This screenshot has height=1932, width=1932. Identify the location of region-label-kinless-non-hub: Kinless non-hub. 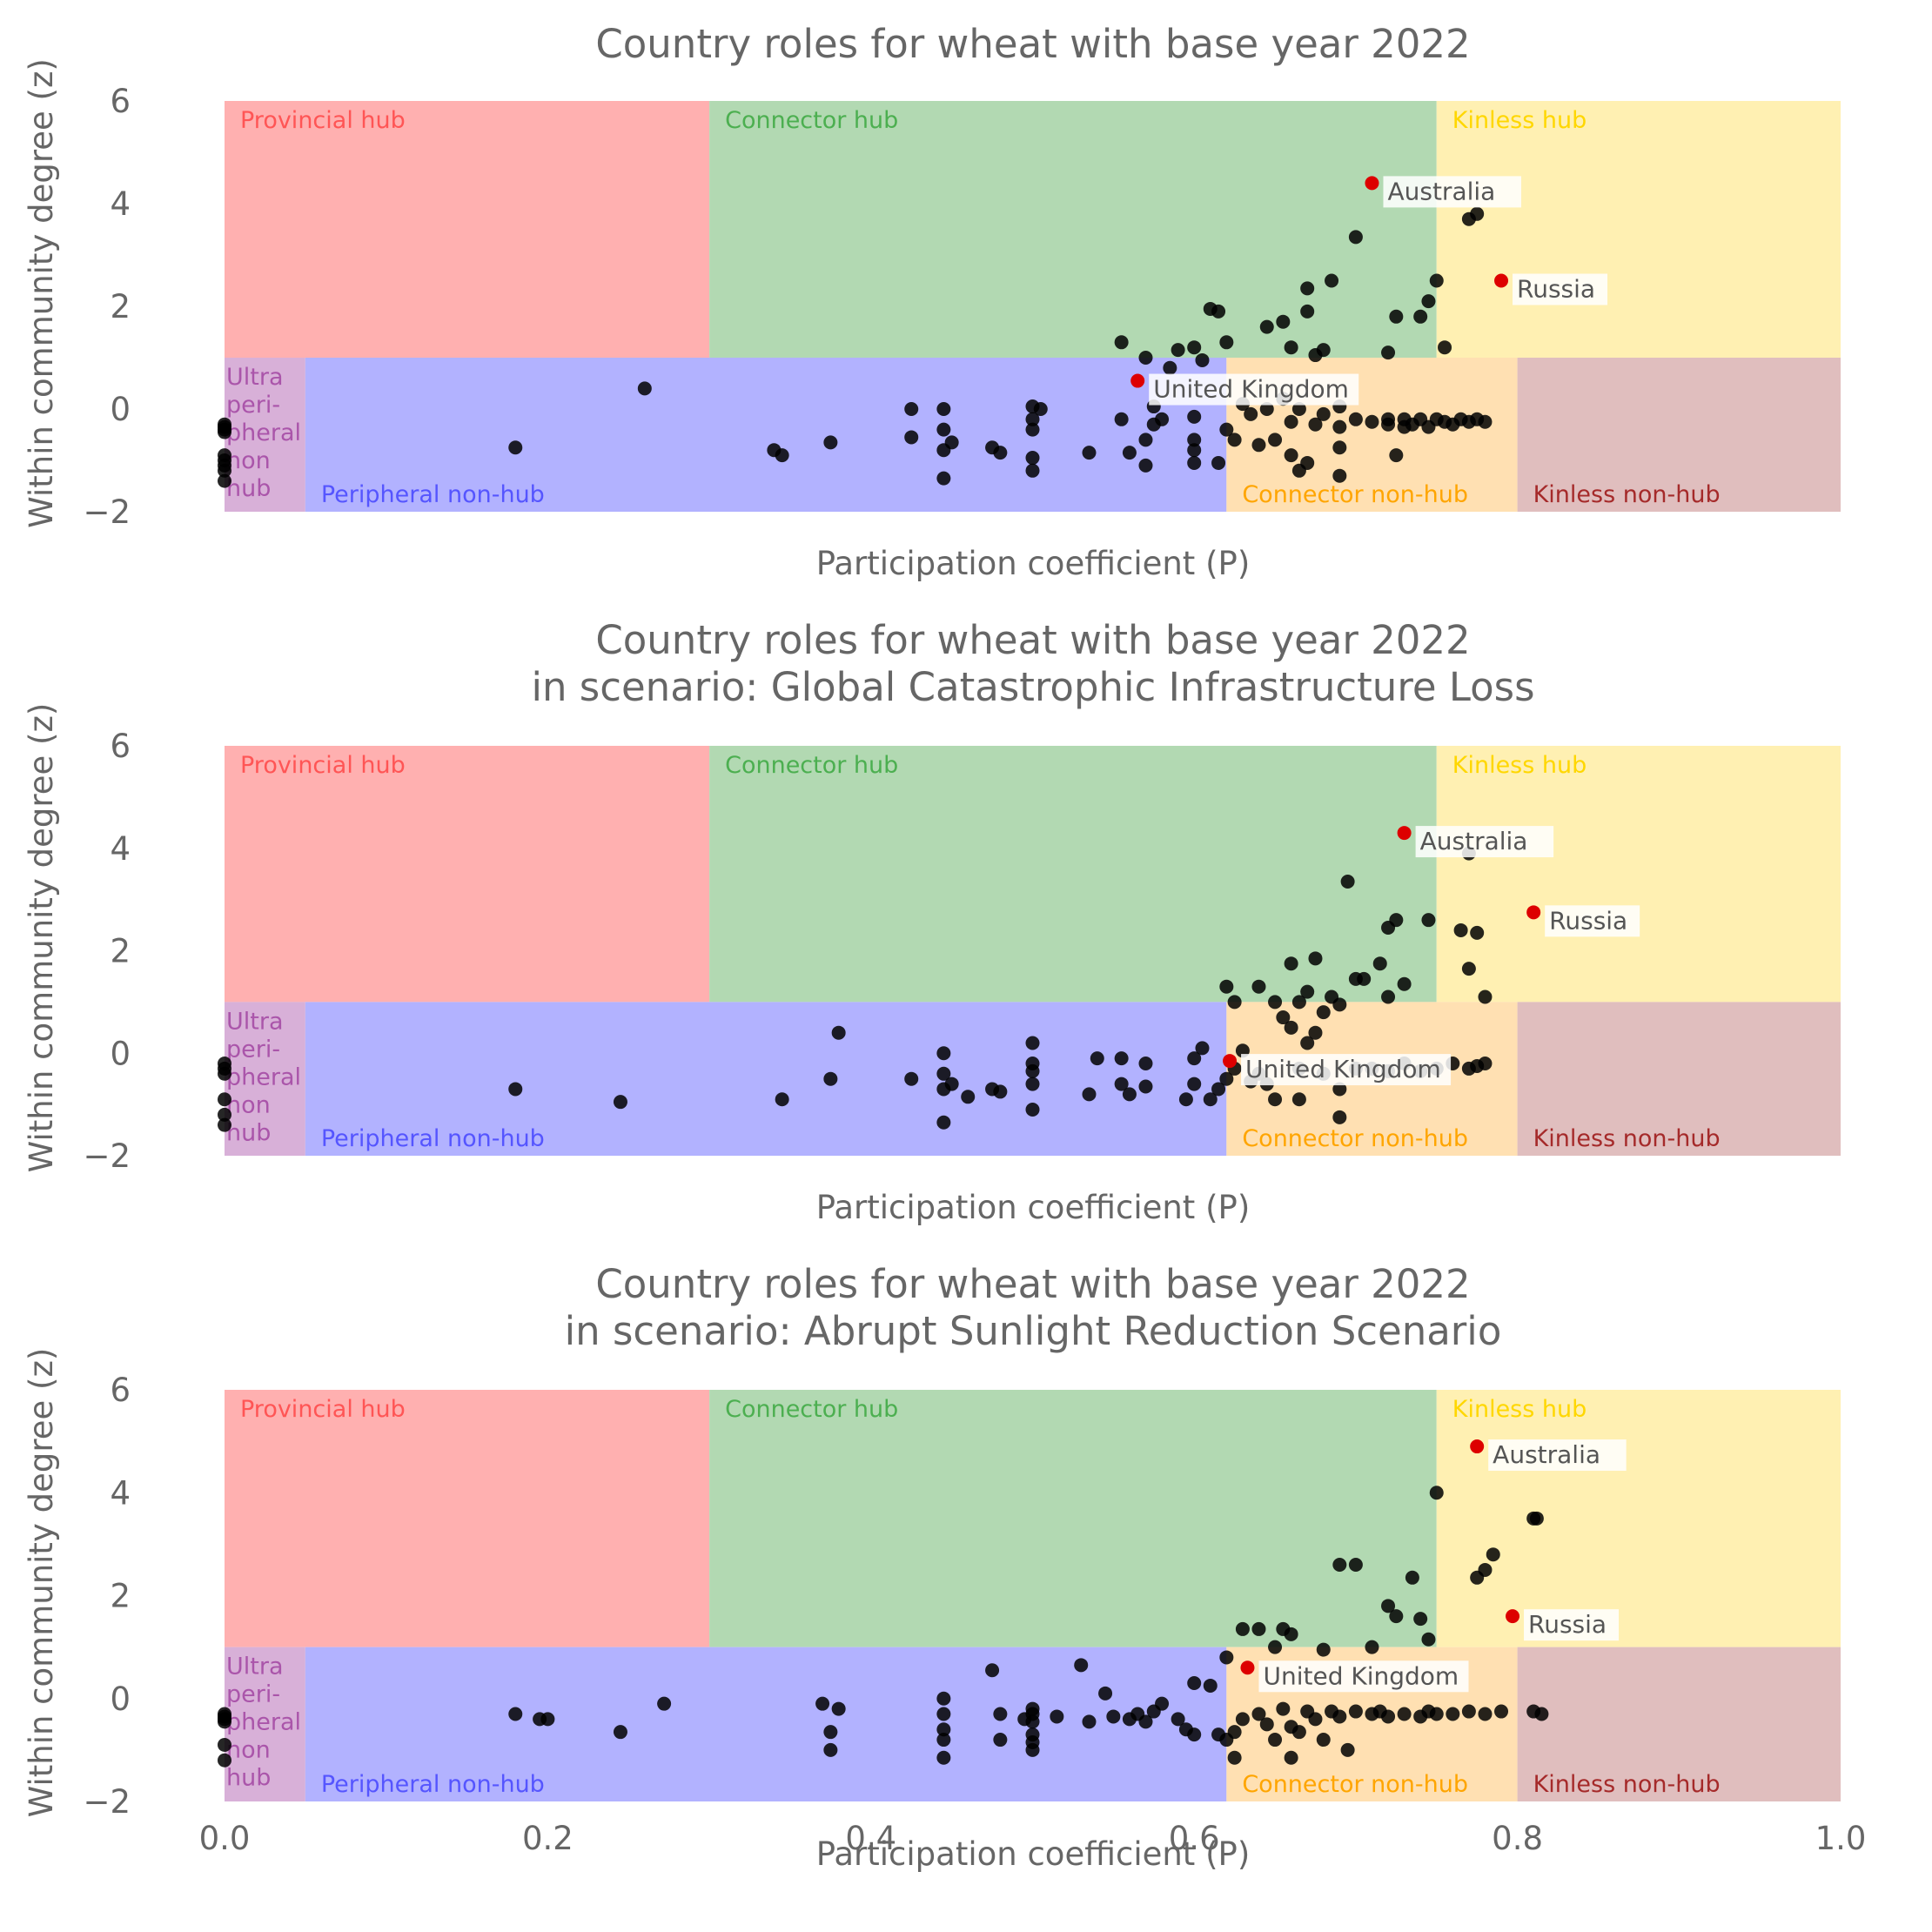
(1627, 1138).